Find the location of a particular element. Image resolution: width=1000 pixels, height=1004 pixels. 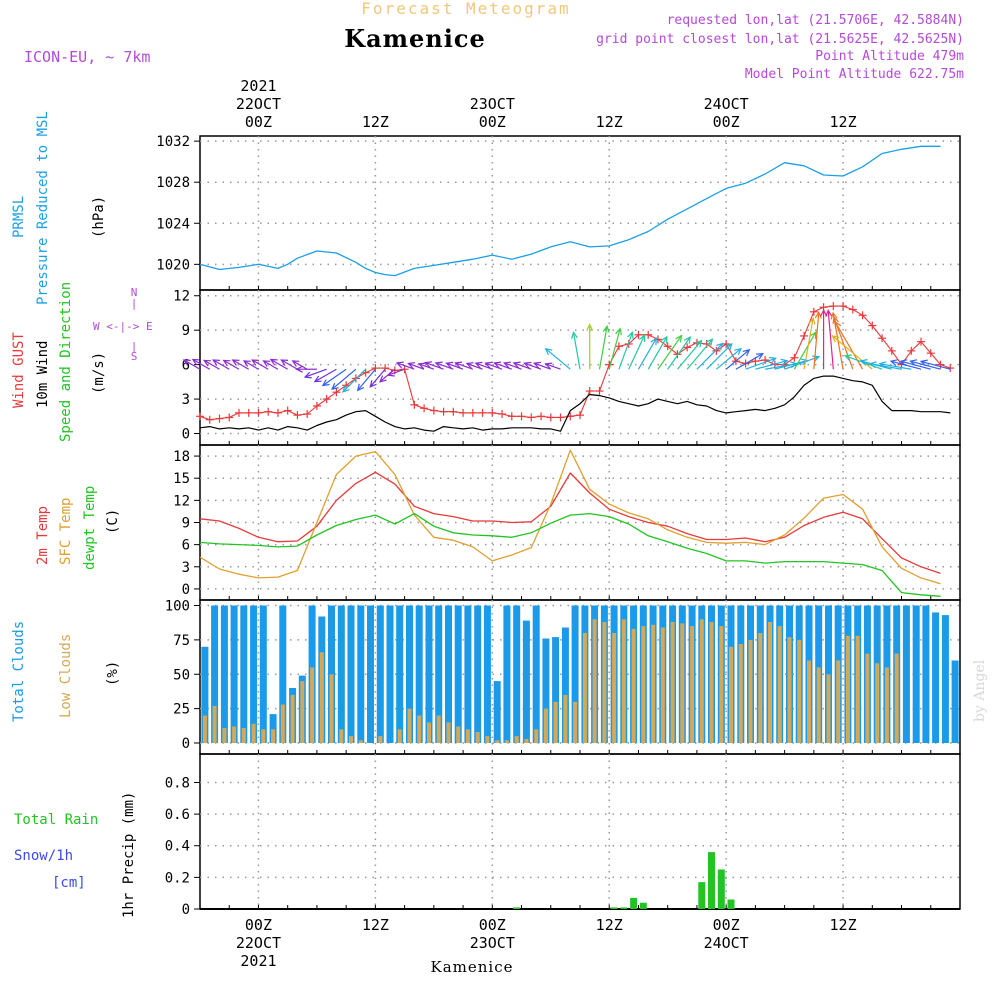

temp-ytick-label: 12 is located at coordinates (181, 501).